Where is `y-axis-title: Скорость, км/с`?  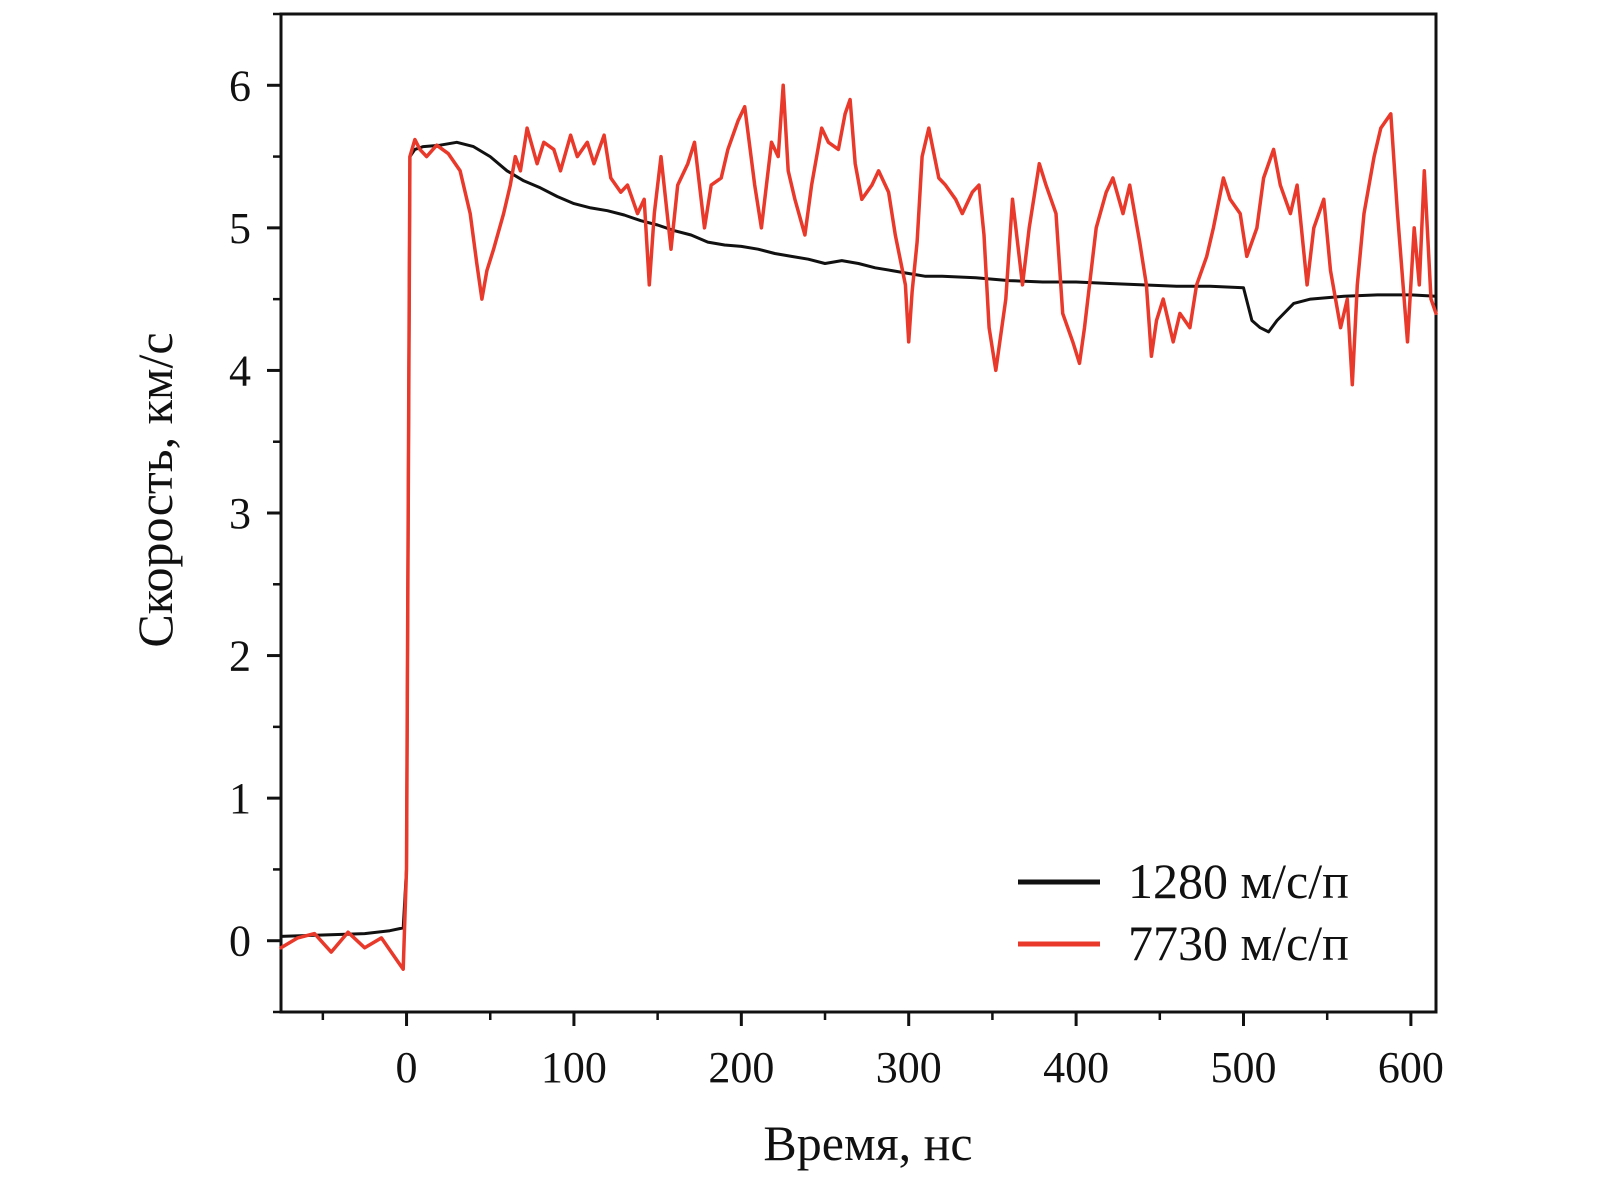 y-axis-title: Скорость, км/с is located at coordinates (155, 489).